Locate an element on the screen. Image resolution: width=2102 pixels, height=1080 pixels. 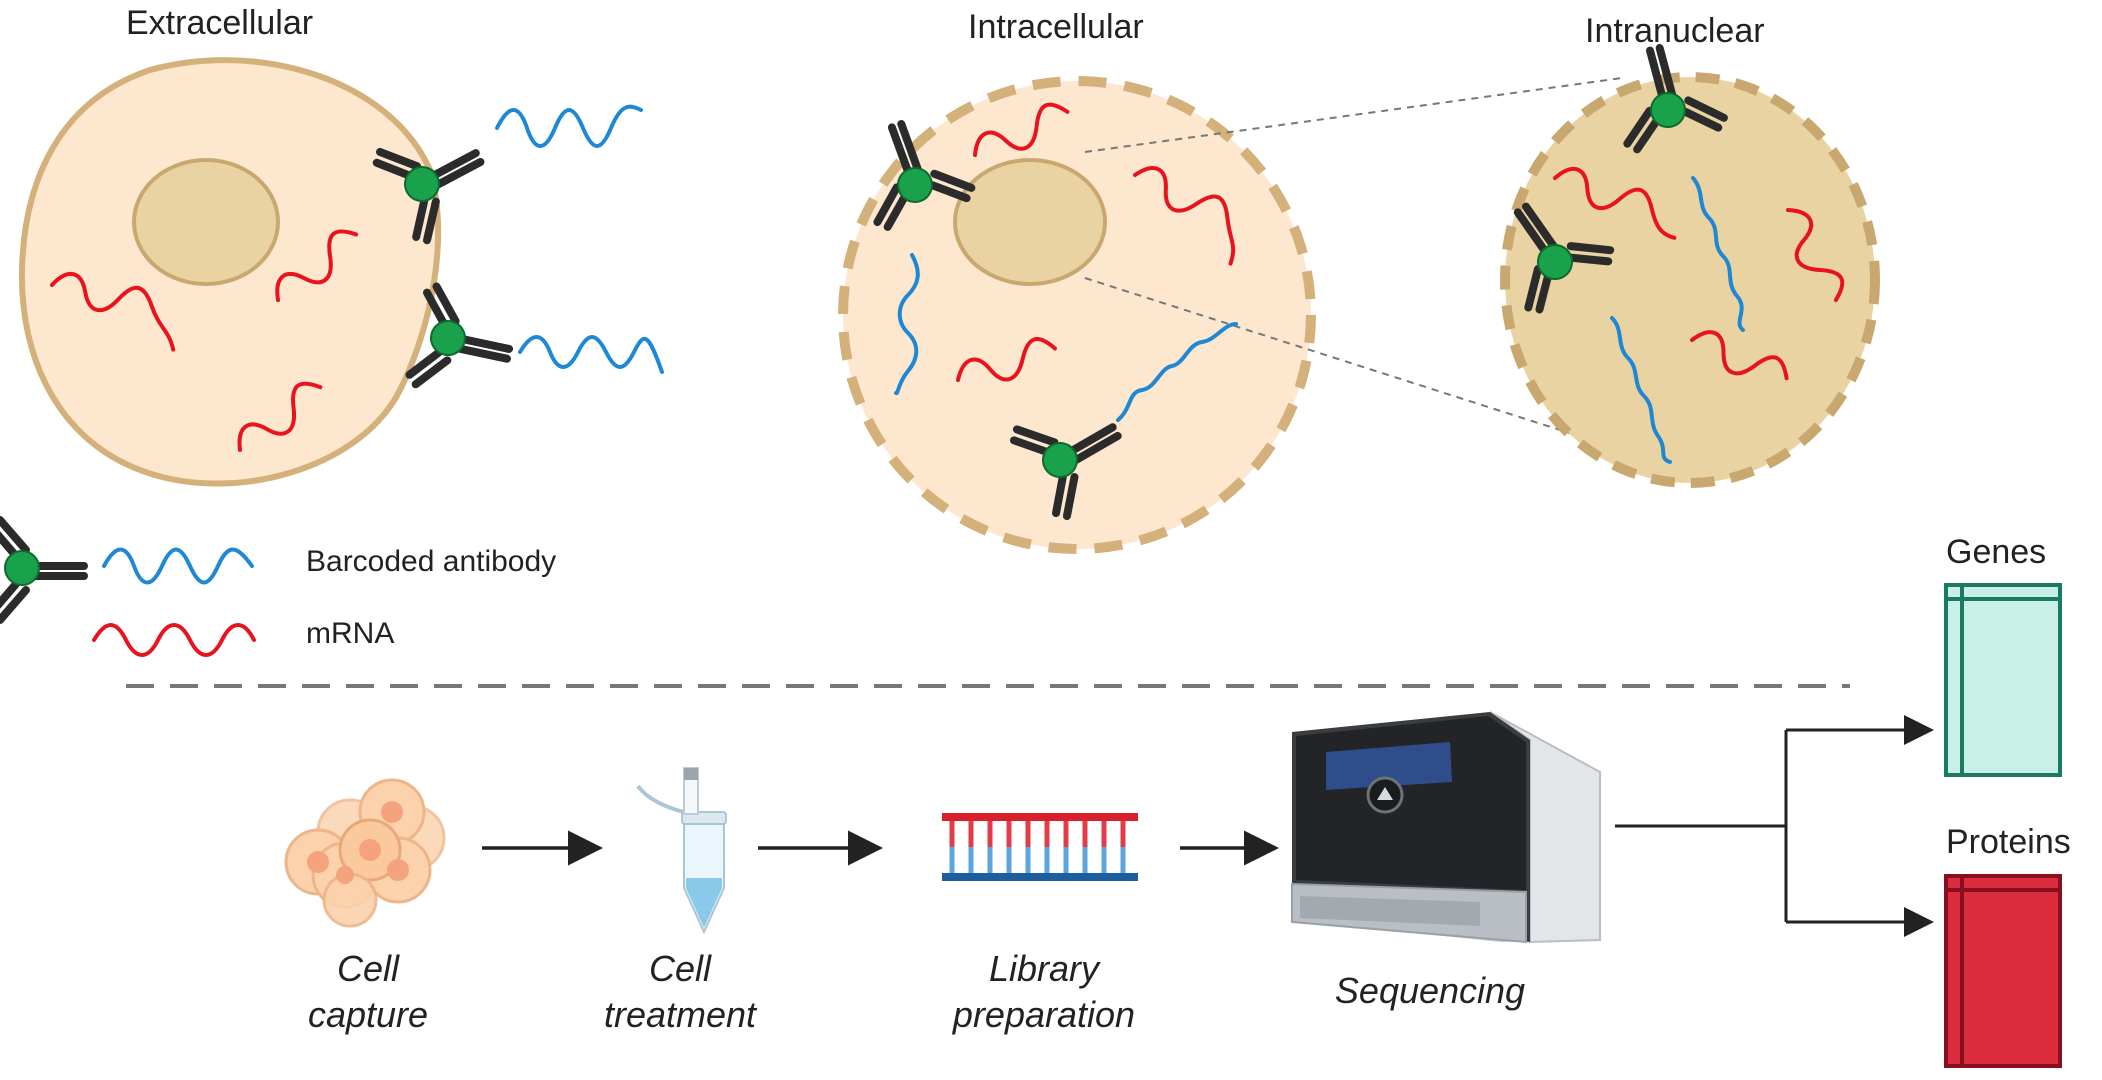
legend-antibody-icon is located at coordinates (42, 570).